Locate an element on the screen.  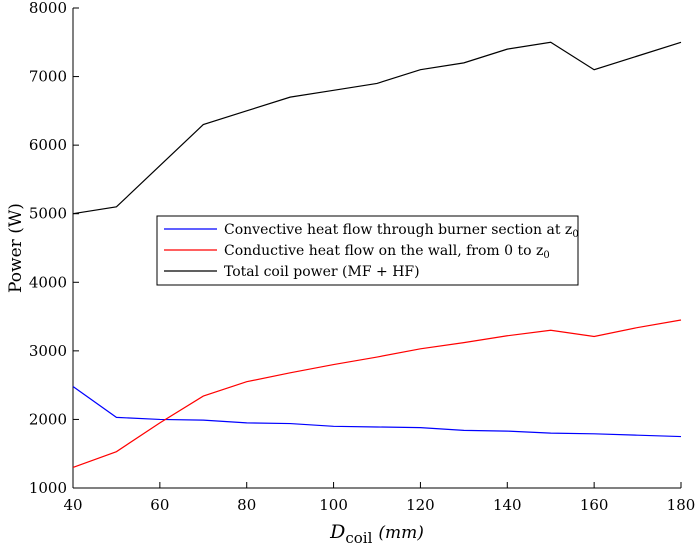
y-tick-label: 5000 is located at coordinates (48, 214).